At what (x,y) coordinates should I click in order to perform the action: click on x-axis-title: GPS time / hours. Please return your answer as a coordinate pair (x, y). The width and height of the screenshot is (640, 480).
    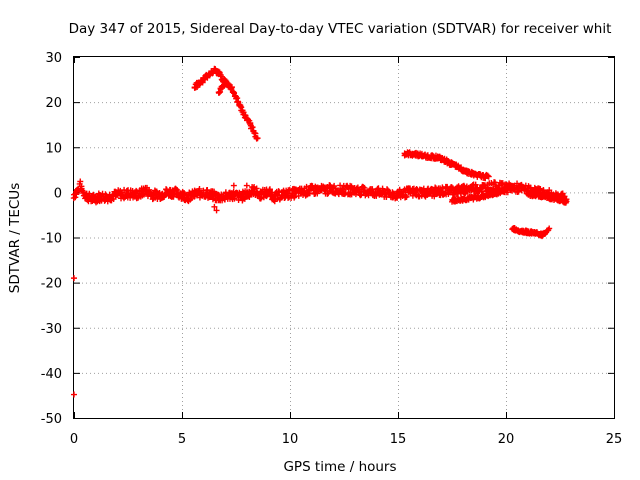
    Looking at the image, I should click on (339, 467).